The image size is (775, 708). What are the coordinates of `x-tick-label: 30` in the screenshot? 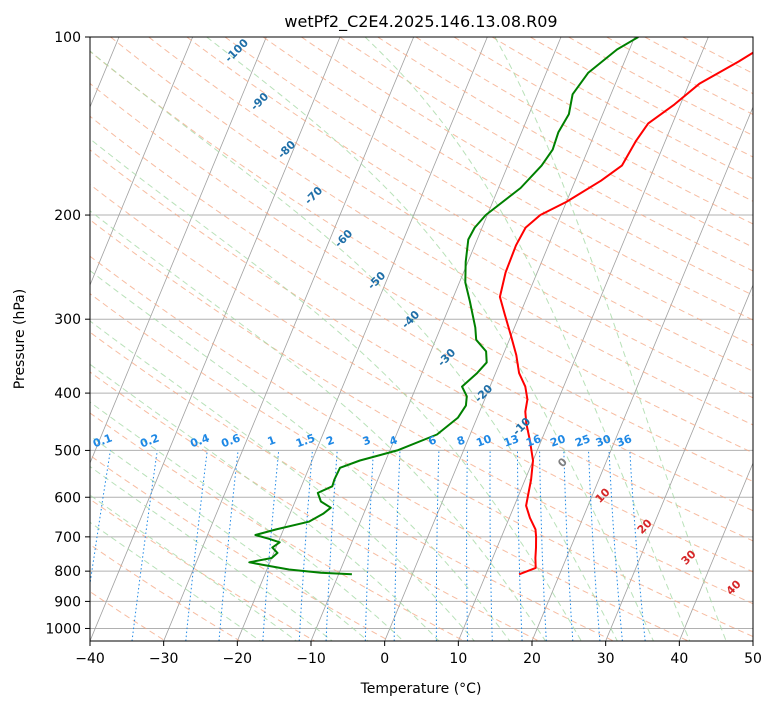 It's located at (606, 659).